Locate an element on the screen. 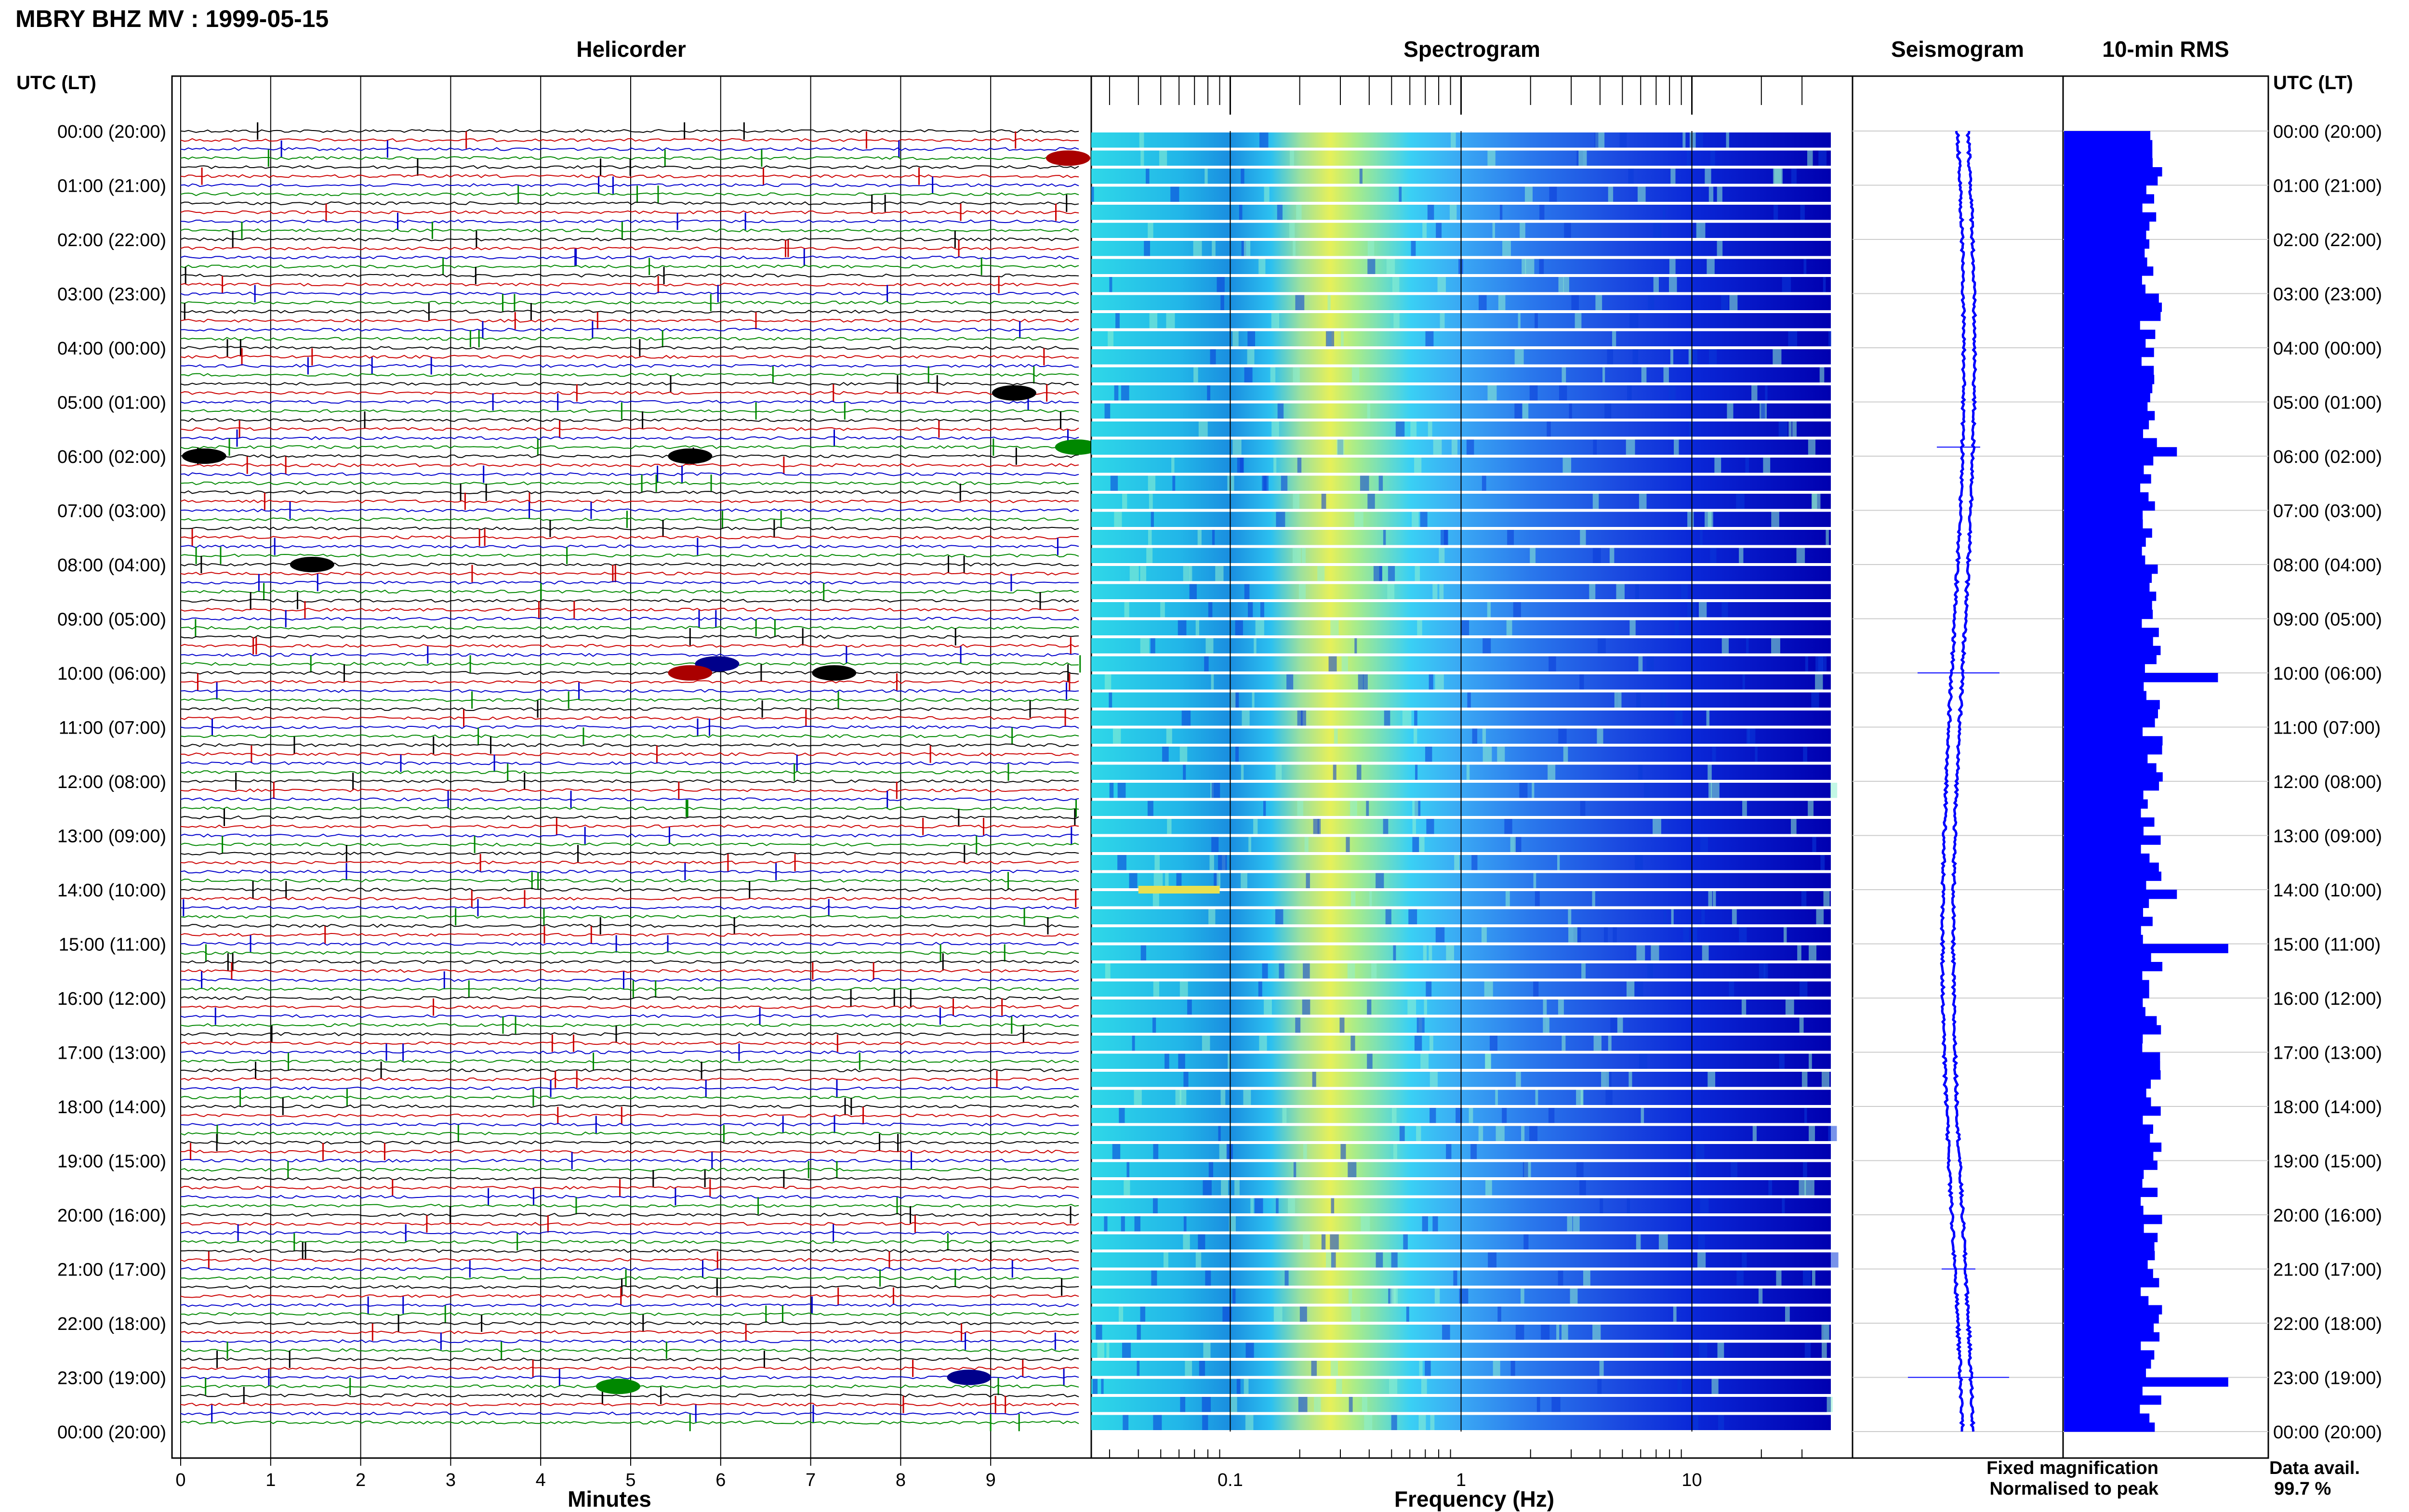  spectrogram-x-label: Frequency (Hz) is located at coordinates (1474, 1499).